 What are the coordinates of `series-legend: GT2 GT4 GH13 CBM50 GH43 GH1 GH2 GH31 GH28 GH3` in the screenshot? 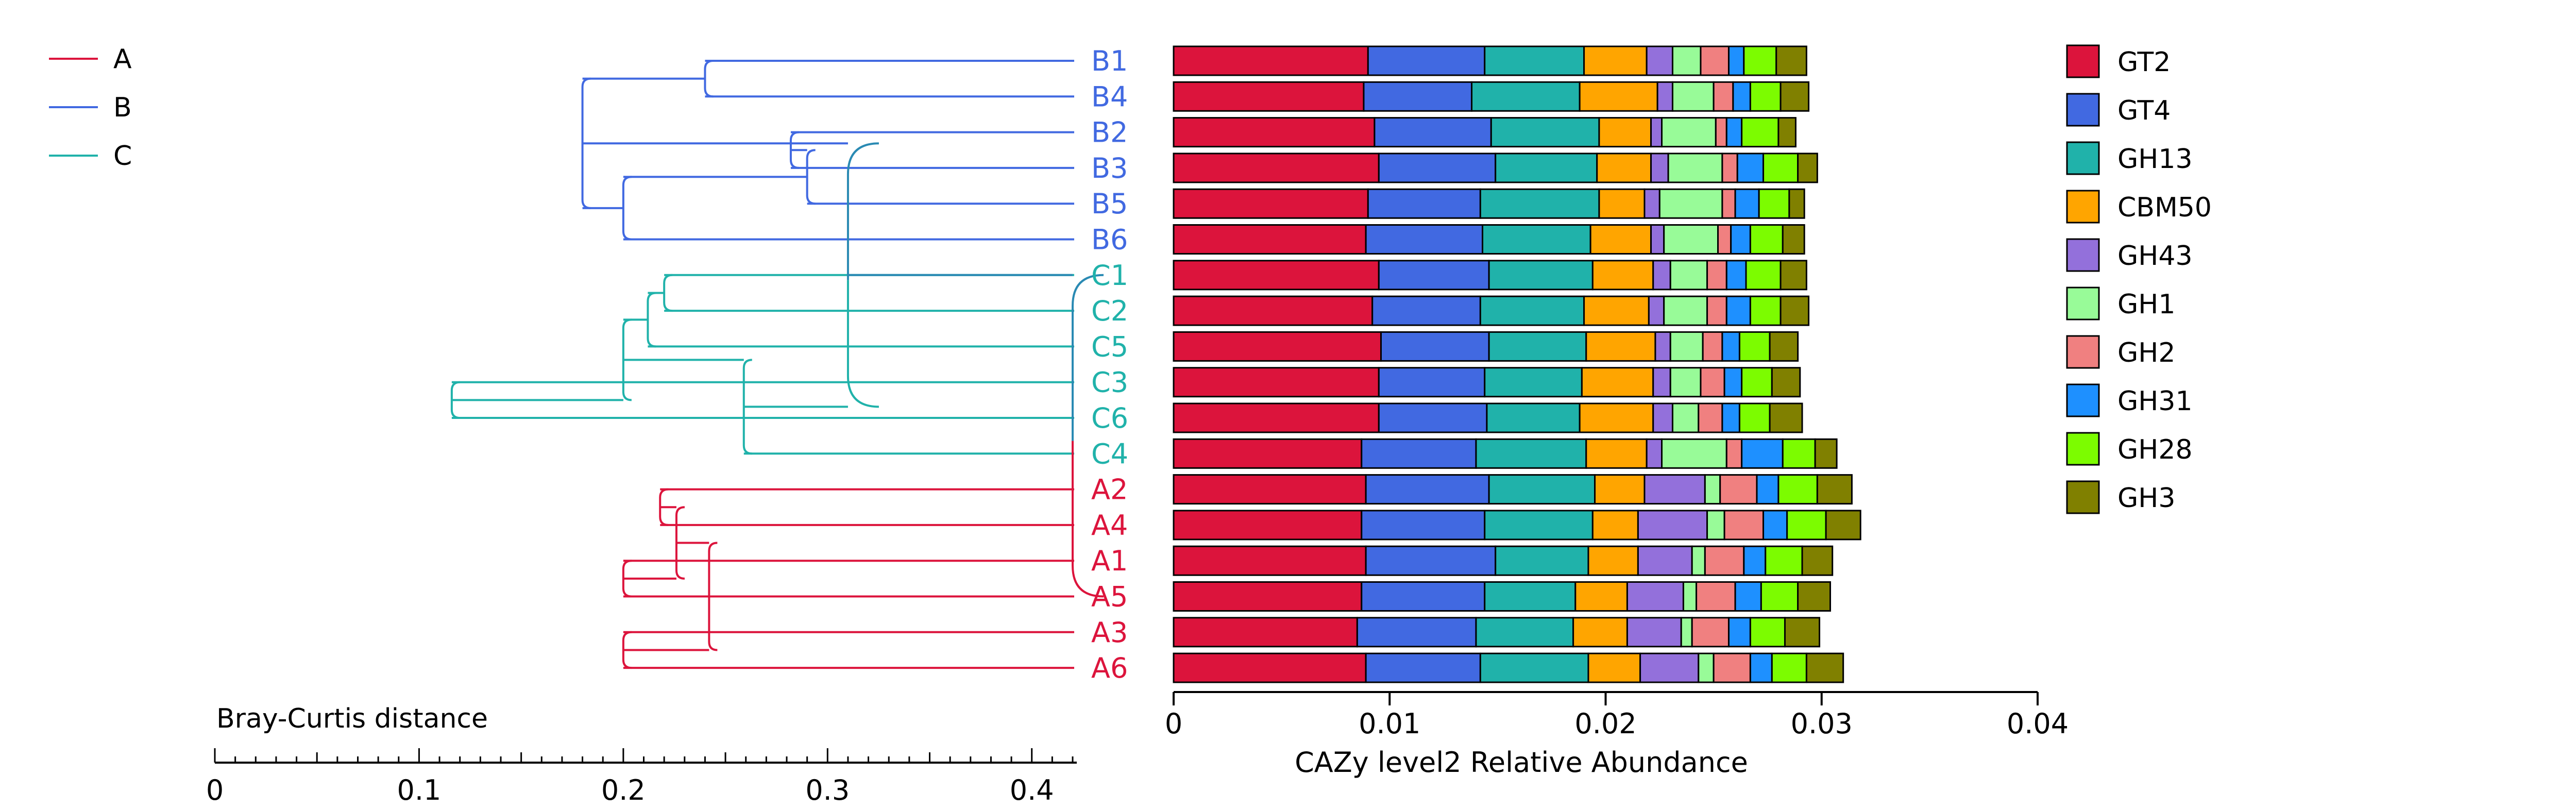 It's located at (2139, 279).